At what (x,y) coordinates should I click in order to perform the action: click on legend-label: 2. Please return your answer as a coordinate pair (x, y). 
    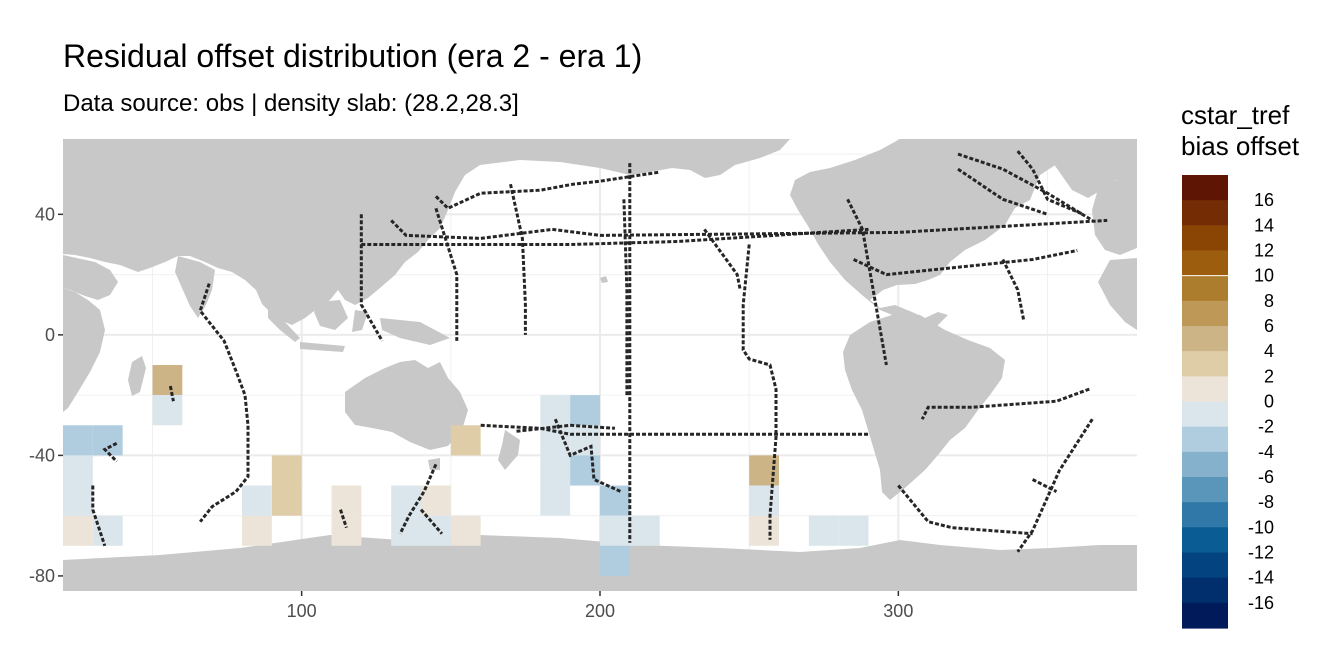
    Looking at the image, I should click on (1269, 376).